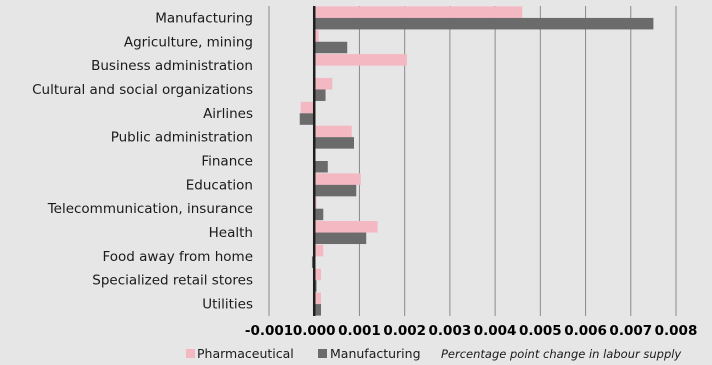  I want to click on legend-label-manufacturing: Manufacturing, so click(375, 353).